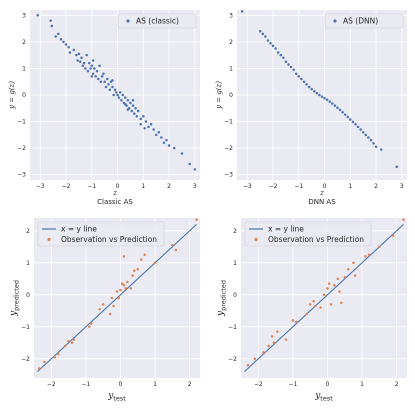  I want to click on legend-marker, so click(49, 239).